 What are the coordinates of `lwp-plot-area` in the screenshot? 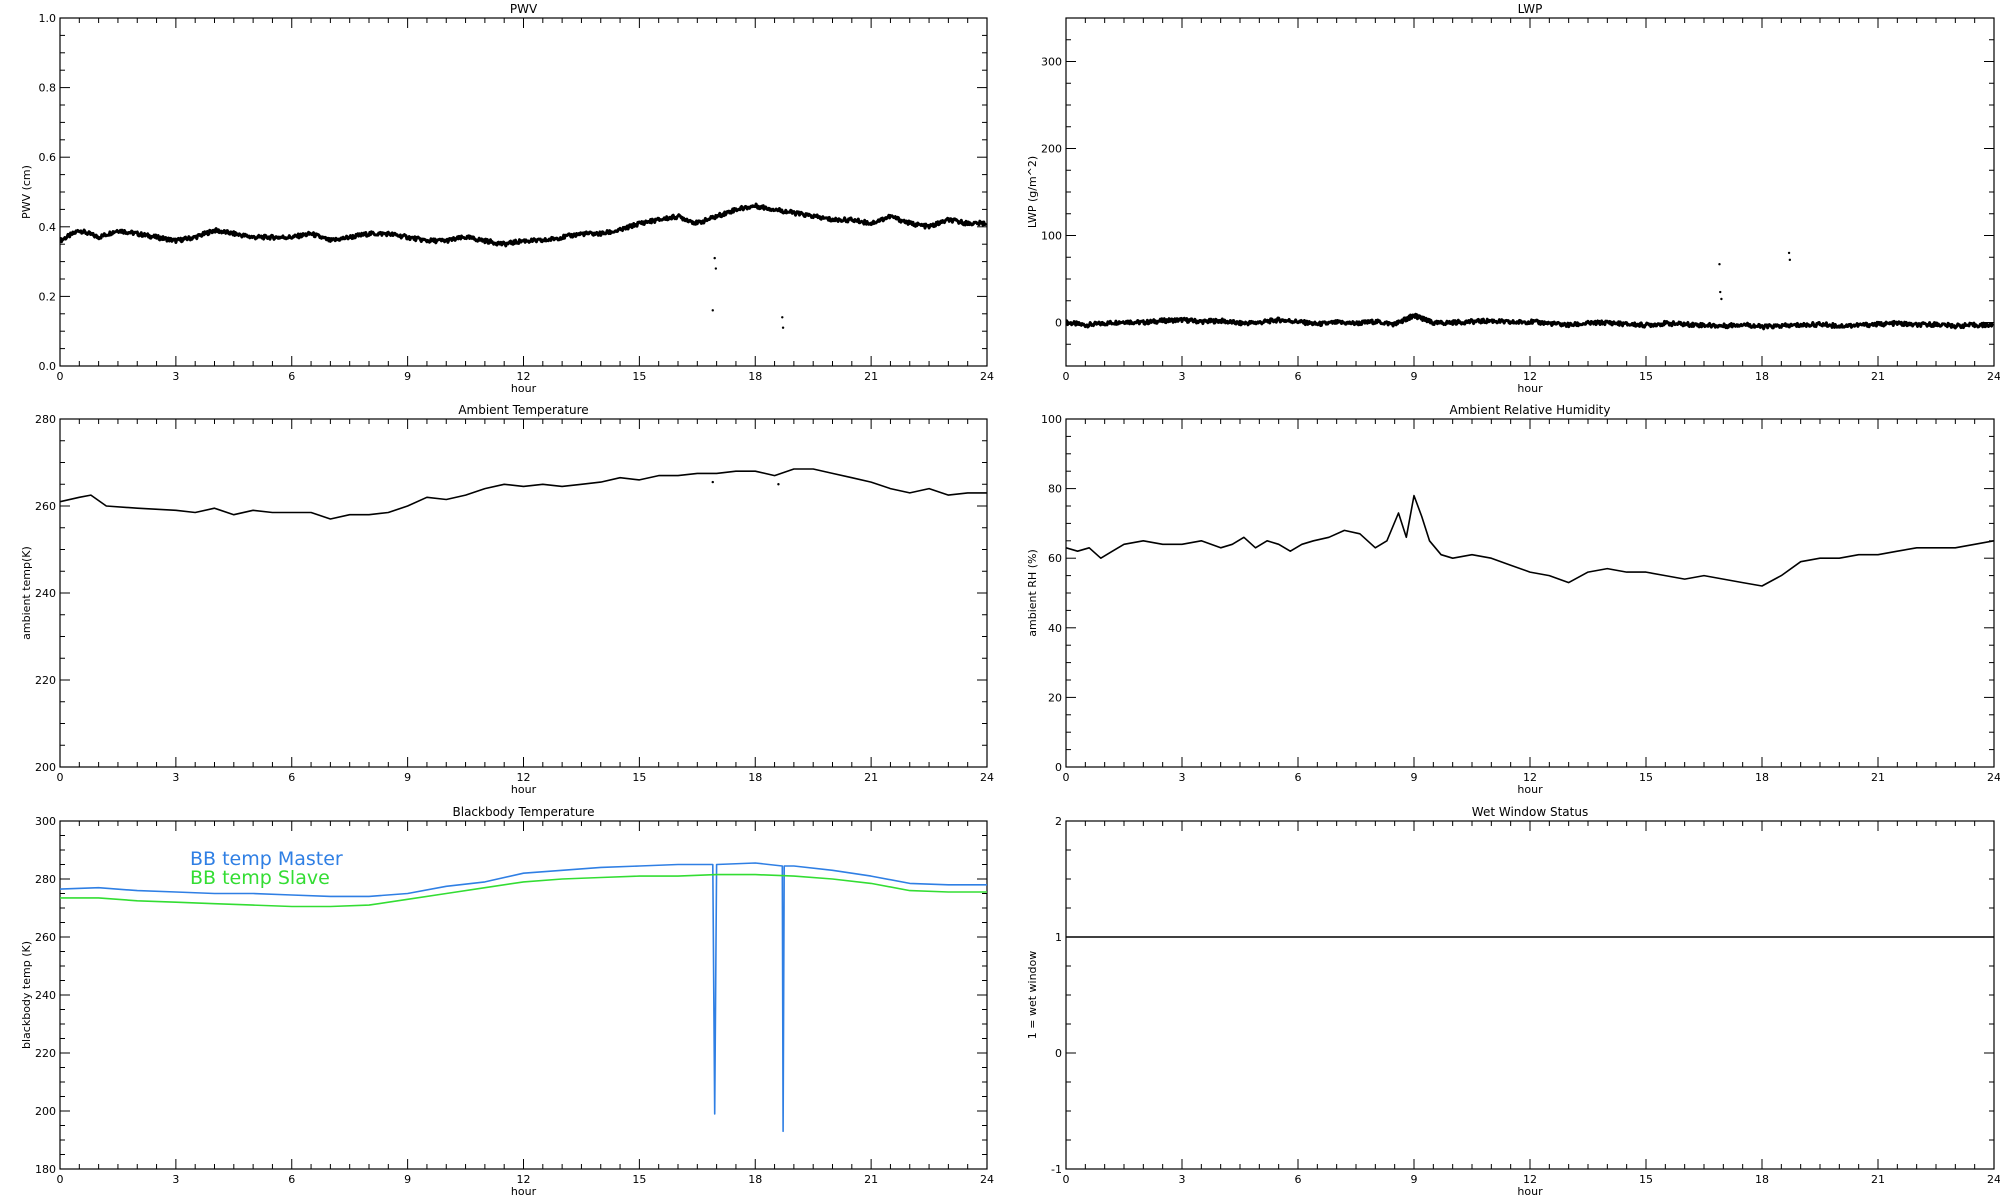 It's located at (1530, 291).